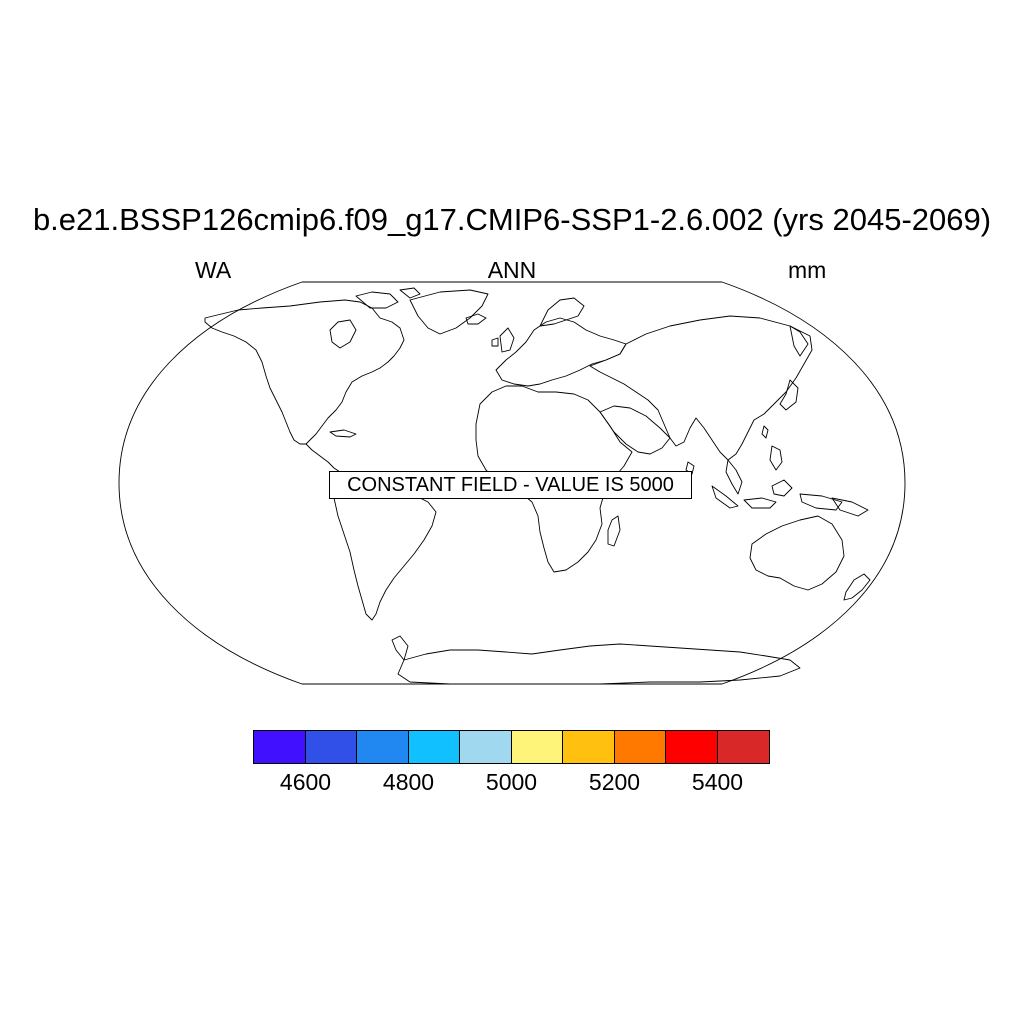 The height and width of the screenshot is (1024, 1024). Describe the element at coordinates (765, 432) in the screenshot. I see `coastline-taiwan` at that location.